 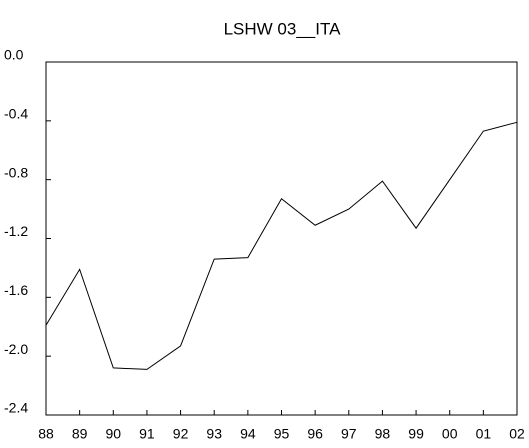 What do you see at coordinates (214, 434) in the screenshot?
I see `x-tick-label: 93` at bounding box center [214, 434].